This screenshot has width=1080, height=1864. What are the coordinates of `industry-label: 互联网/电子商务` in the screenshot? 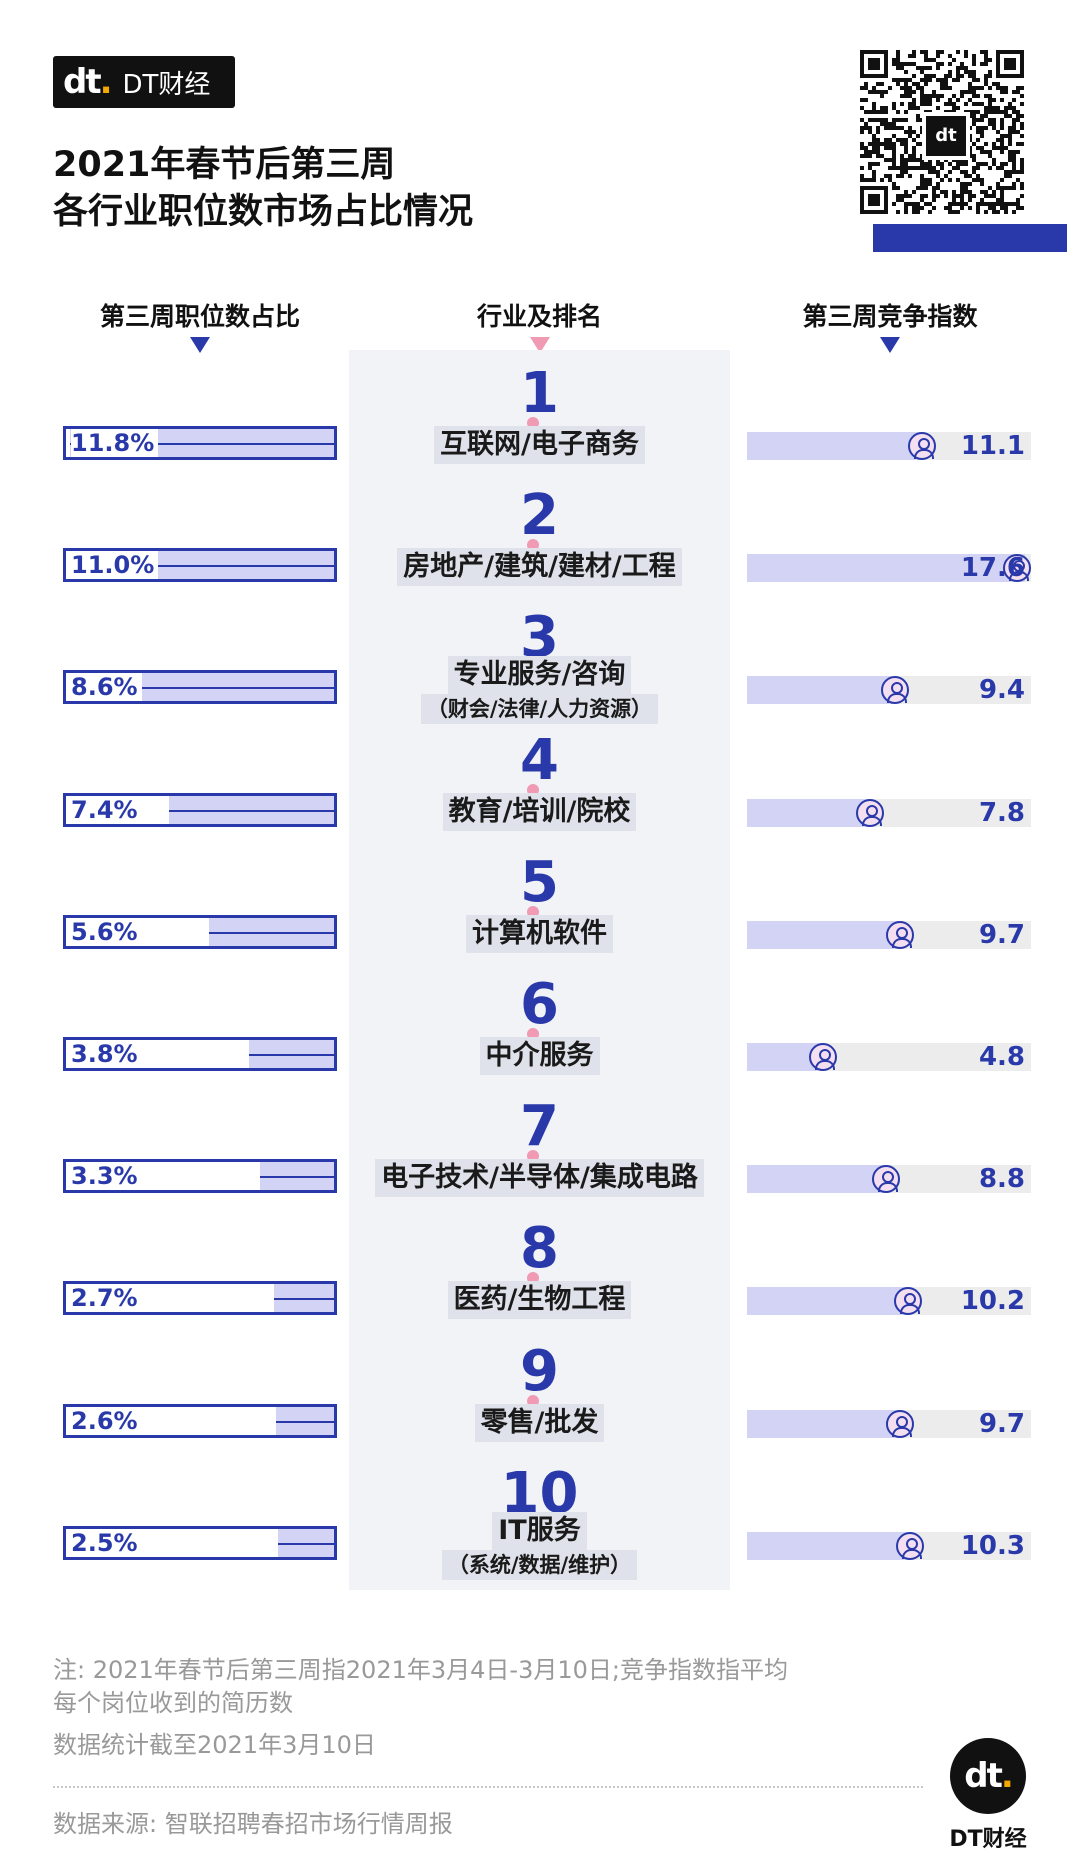 It's located at (539, 445).